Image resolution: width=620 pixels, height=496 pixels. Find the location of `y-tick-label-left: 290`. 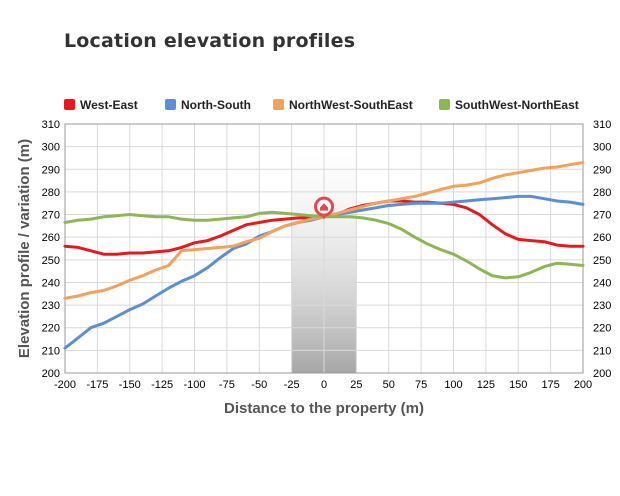

y-tick-label-left: 290 is located at coordinates (51, 170).